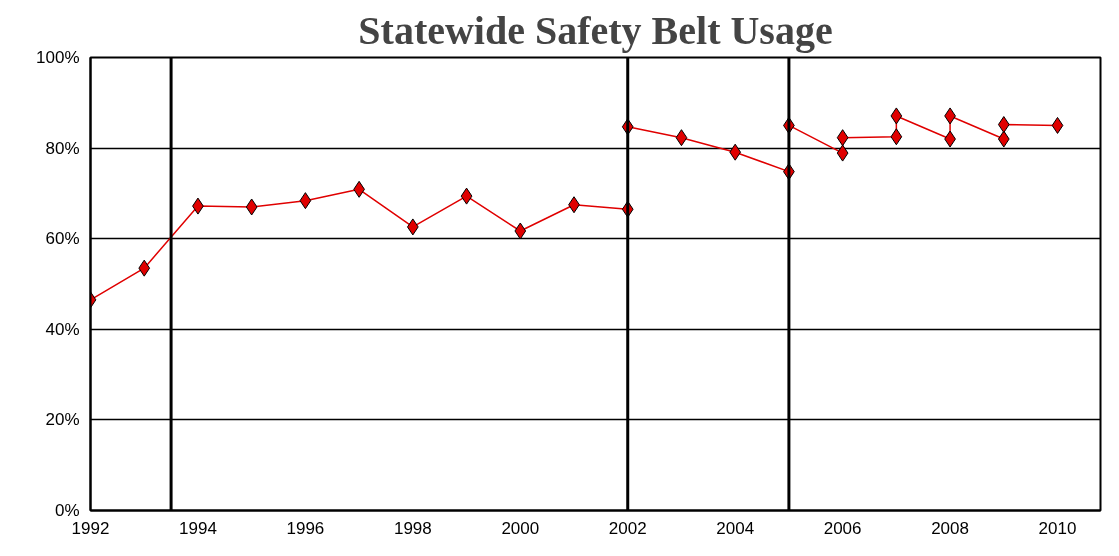  I want to click on y-tick-label: 80%, so click(62, 148).